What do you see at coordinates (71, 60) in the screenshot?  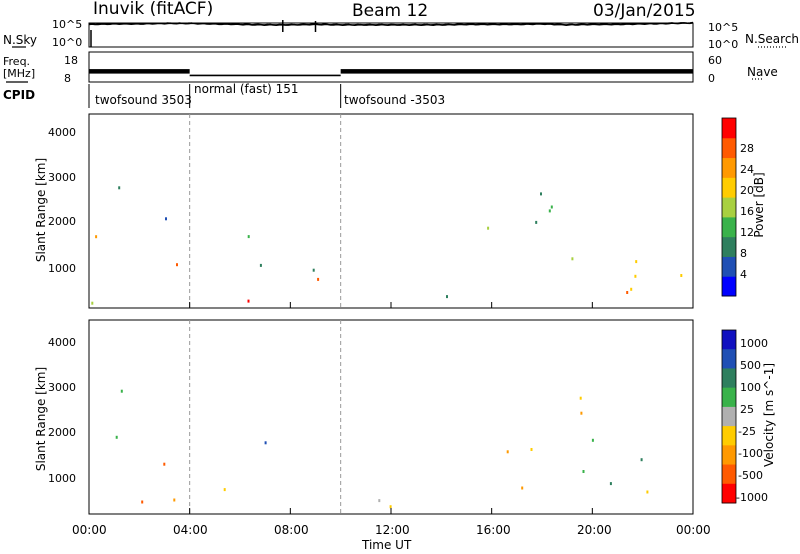 I see `freq-ytick-top: 18` at bounding box center [71, 60].